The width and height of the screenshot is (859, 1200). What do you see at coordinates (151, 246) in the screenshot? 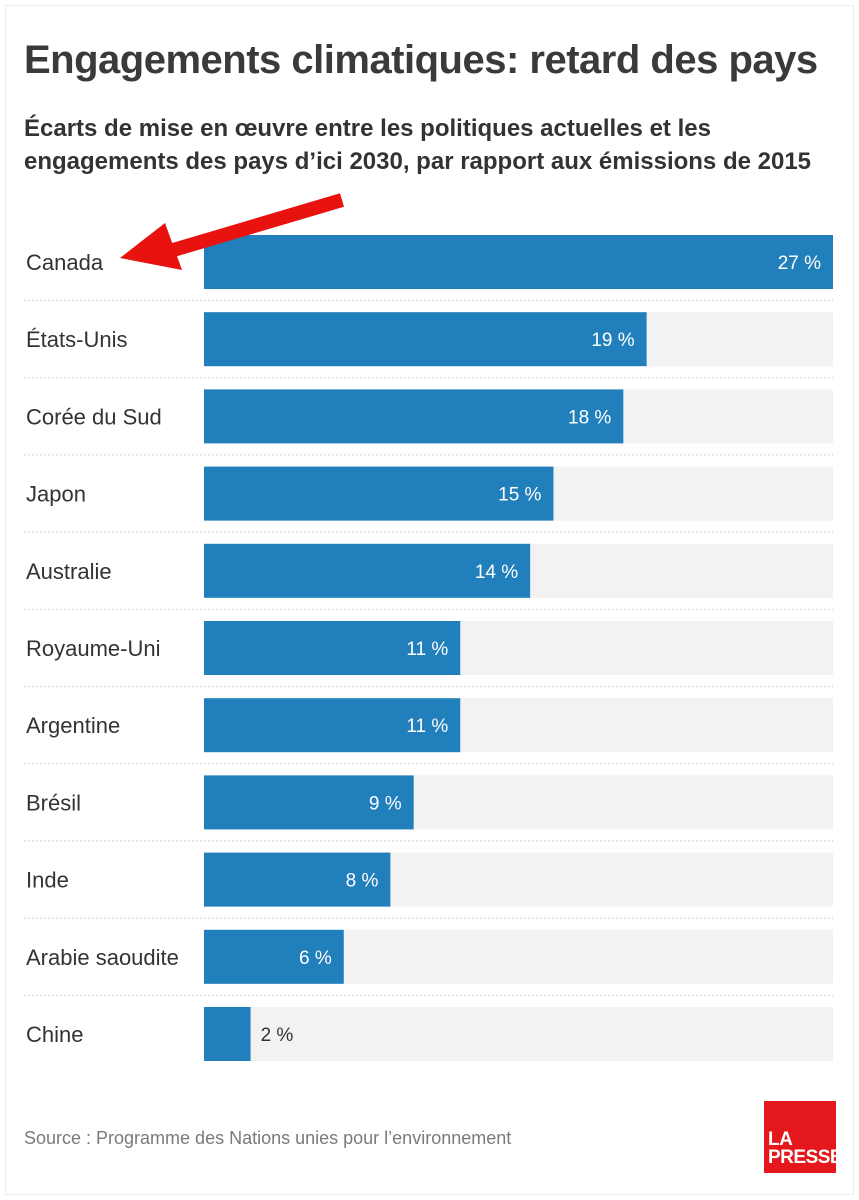
I see `highlight-arrow-head` at bounding box center [151, 246].